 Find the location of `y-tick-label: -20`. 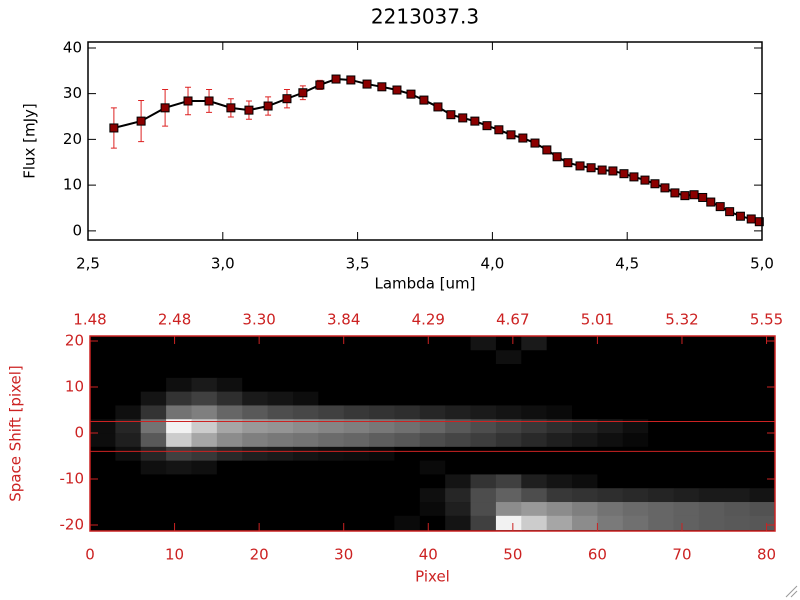

y-tick-label: -20 is located at coordinates (72, 525).